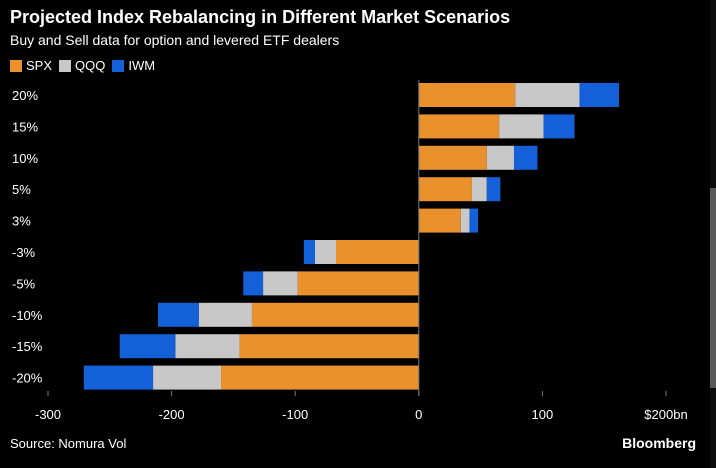  Describe the element at coordinates (65, 65) in the screenshot. I see `legend-swatch-qqq` at that location.